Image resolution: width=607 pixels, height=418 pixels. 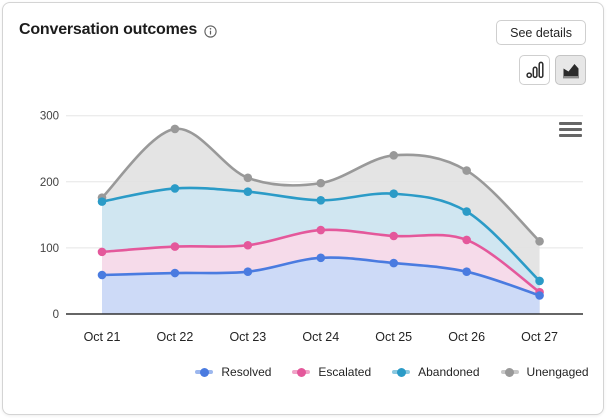 What do you see at coordinates (449, 372) in the screenshot?
I see `legend-label: Abandoned` at bounding box center [449, 372].